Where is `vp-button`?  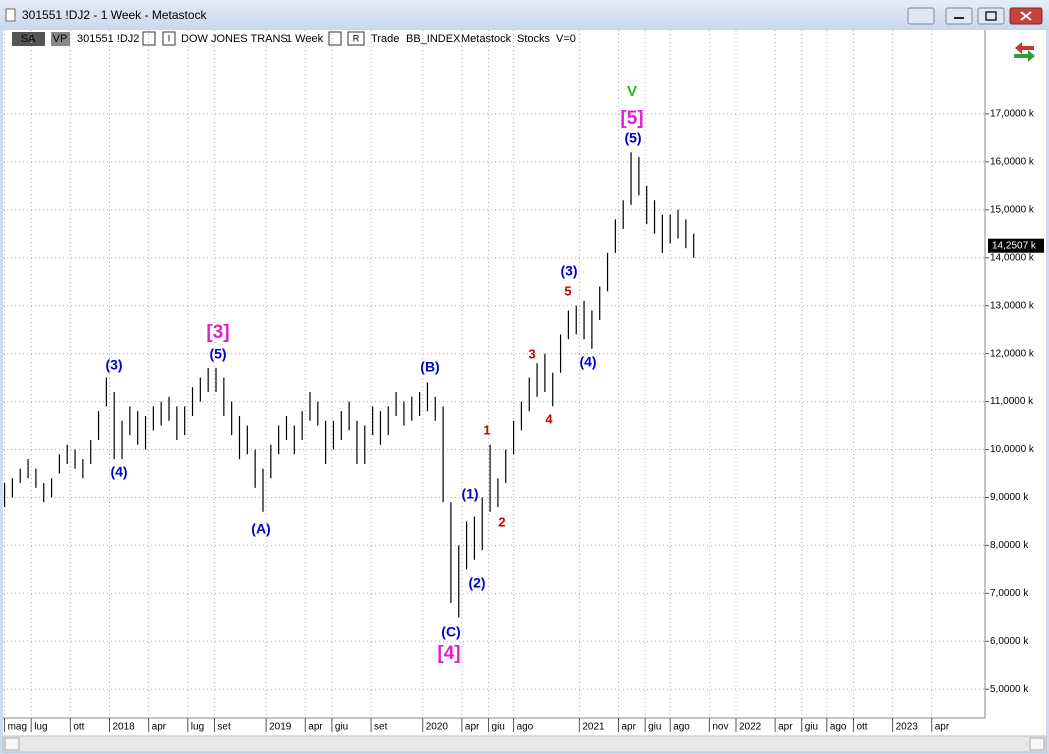 vp-button is located at coordinates (60, 39).